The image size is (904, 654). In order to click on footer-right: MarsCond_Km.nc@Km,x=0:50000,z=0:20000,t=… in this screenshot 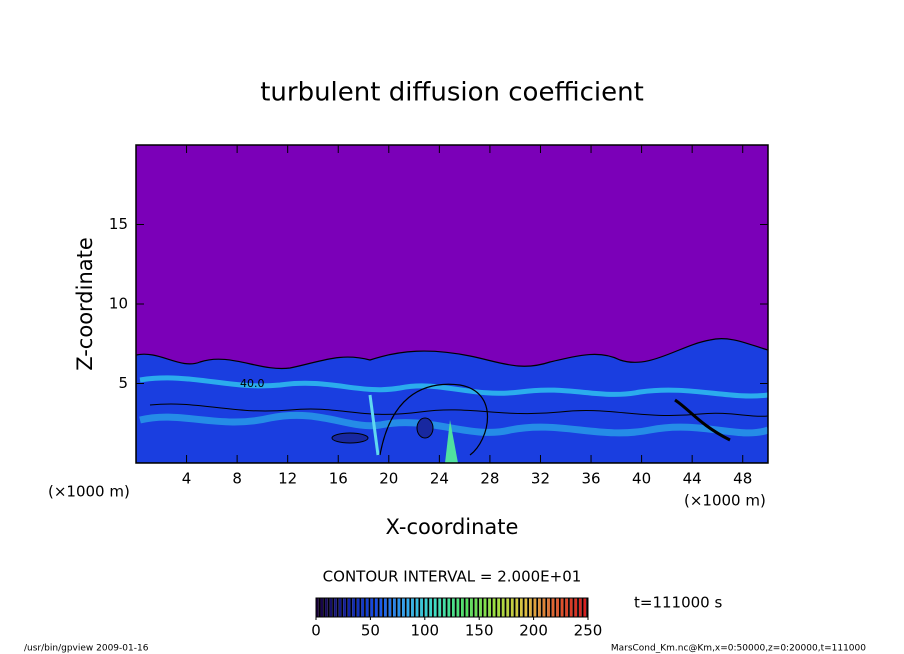, I will do `click(738, 649)`.